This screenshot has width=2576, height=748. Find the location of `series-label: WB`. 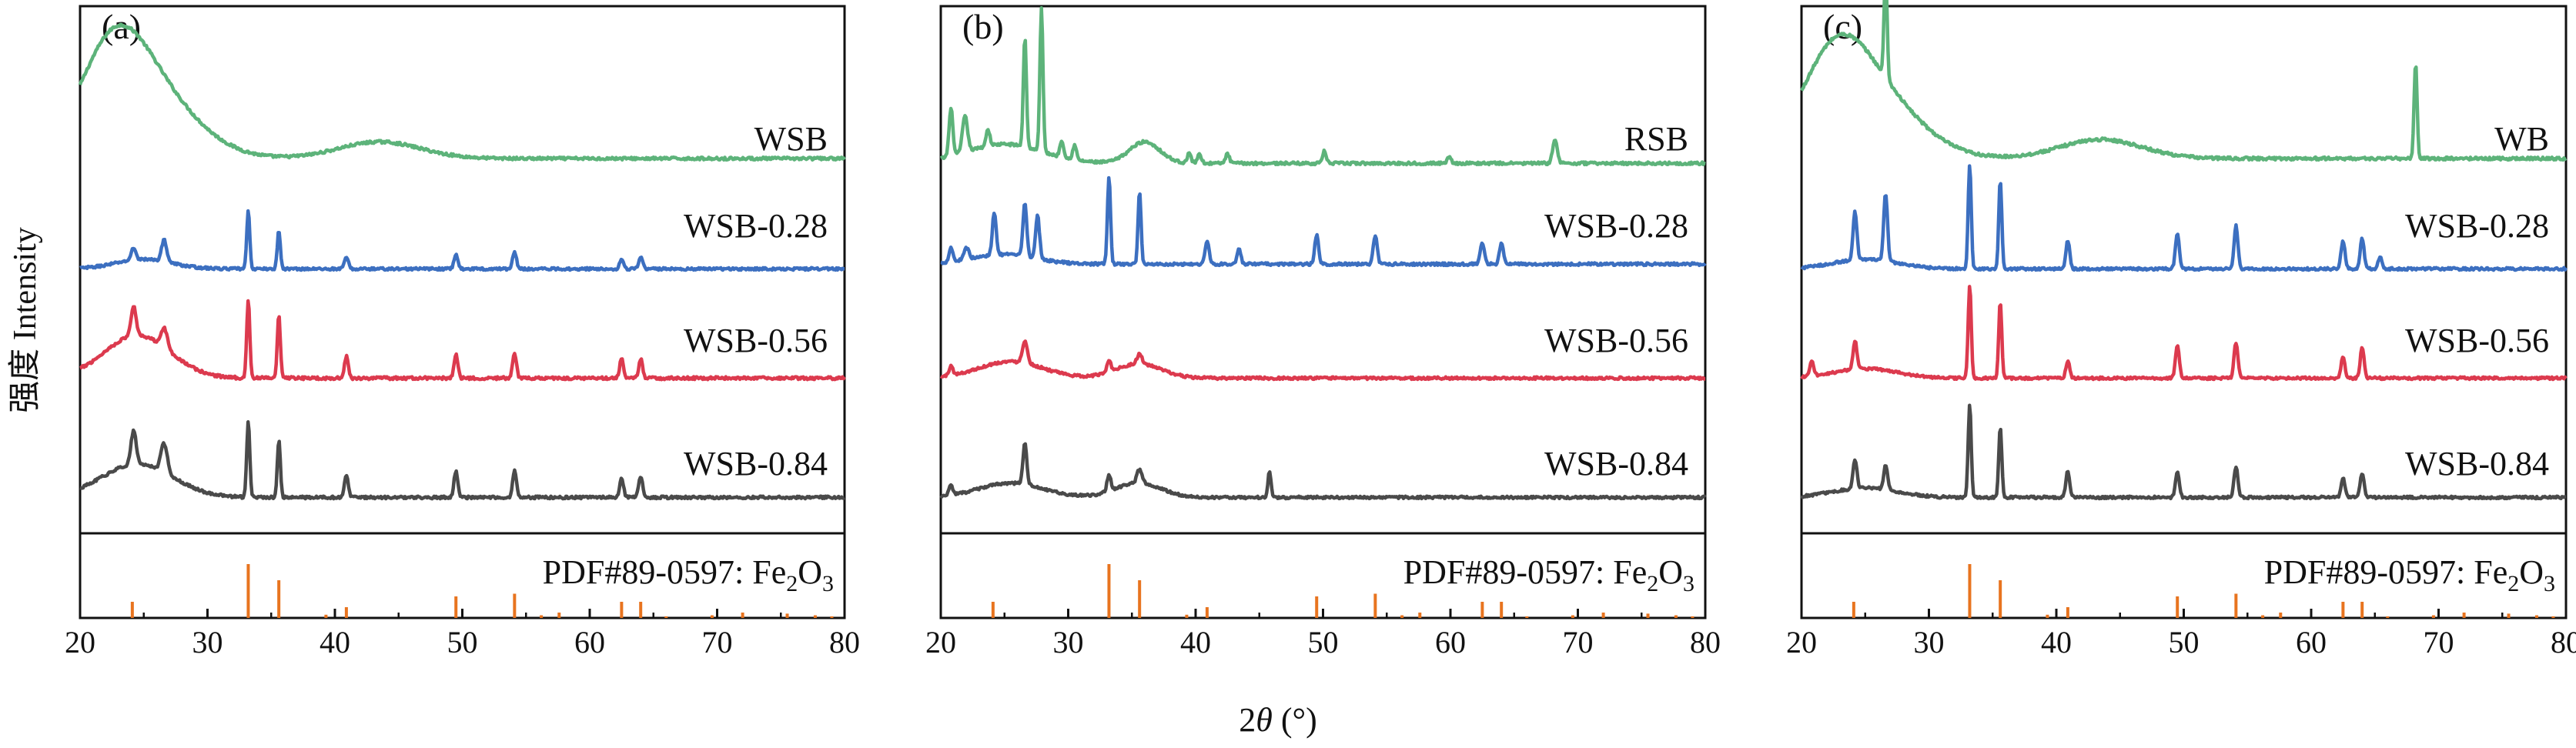

series-label: WB is located at coordinates (2521, 139).